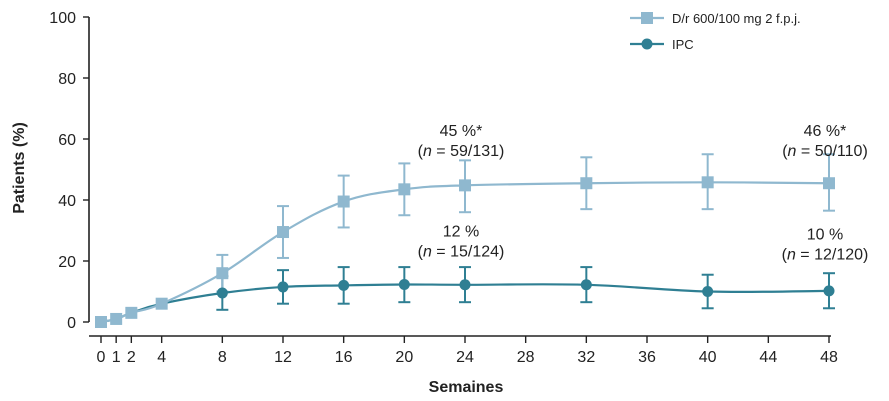  What do you see at coordinates (461, 252) in the screenshot?
I see `annotation-n: (n = 15/124)` at bounding box center [461, 252].